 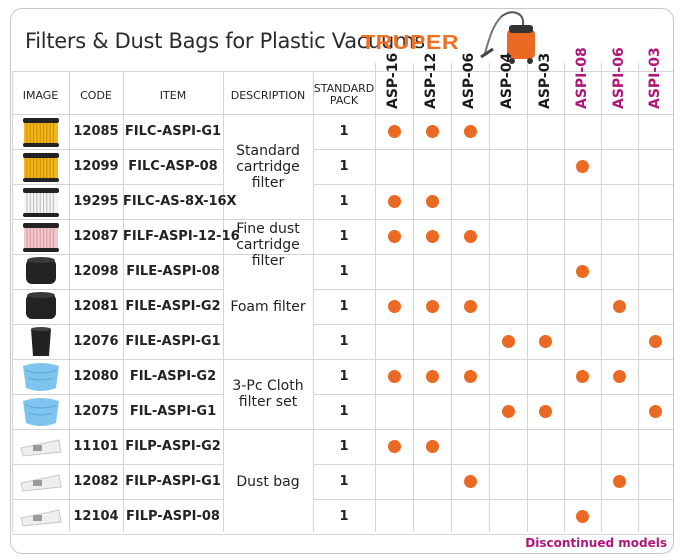 What do you see at coordinates (173, 481) in the screenshot?
I see `product-item: FILP-ASPI-G1` at bounding box center [173, 481].